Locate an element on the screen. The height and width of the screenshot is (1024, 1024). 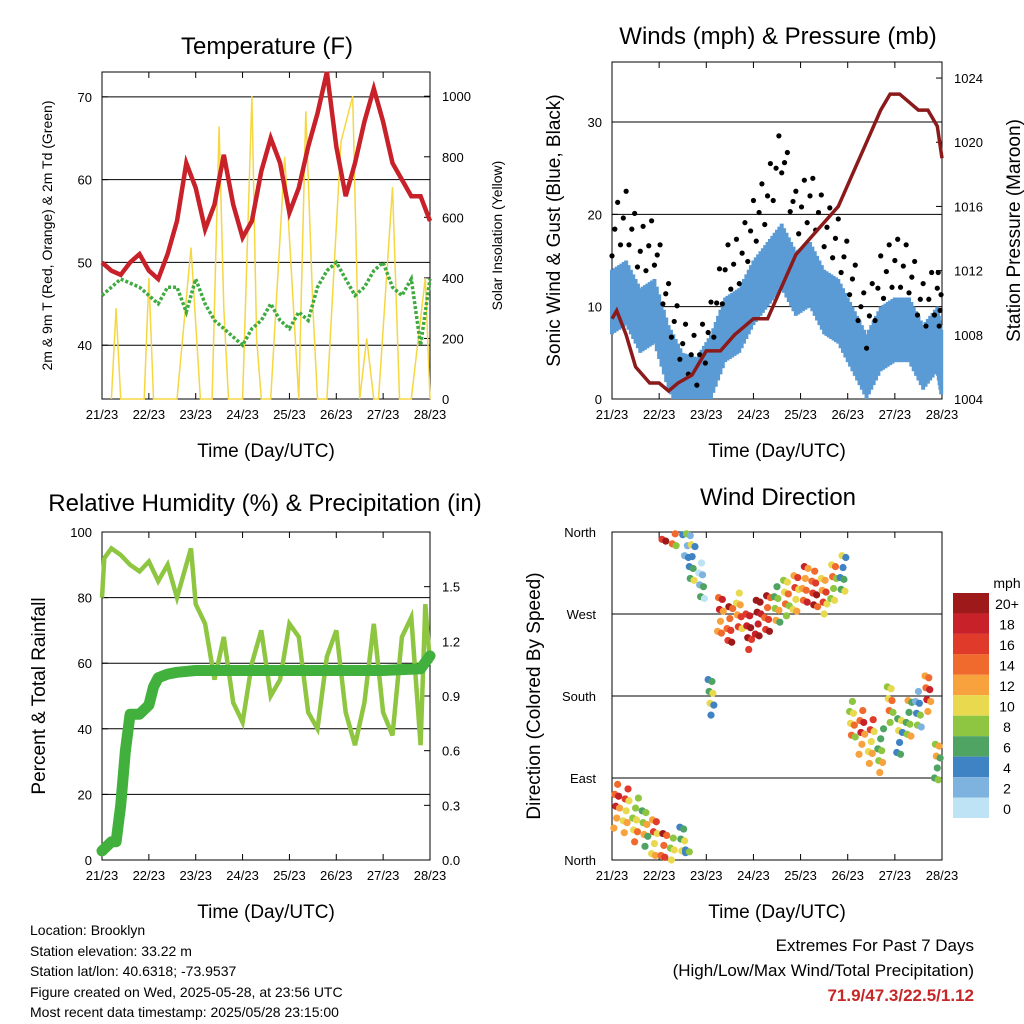
extremes-values: 71.9/47.3/22.5/1.12 is located at coordinates (900, 995).